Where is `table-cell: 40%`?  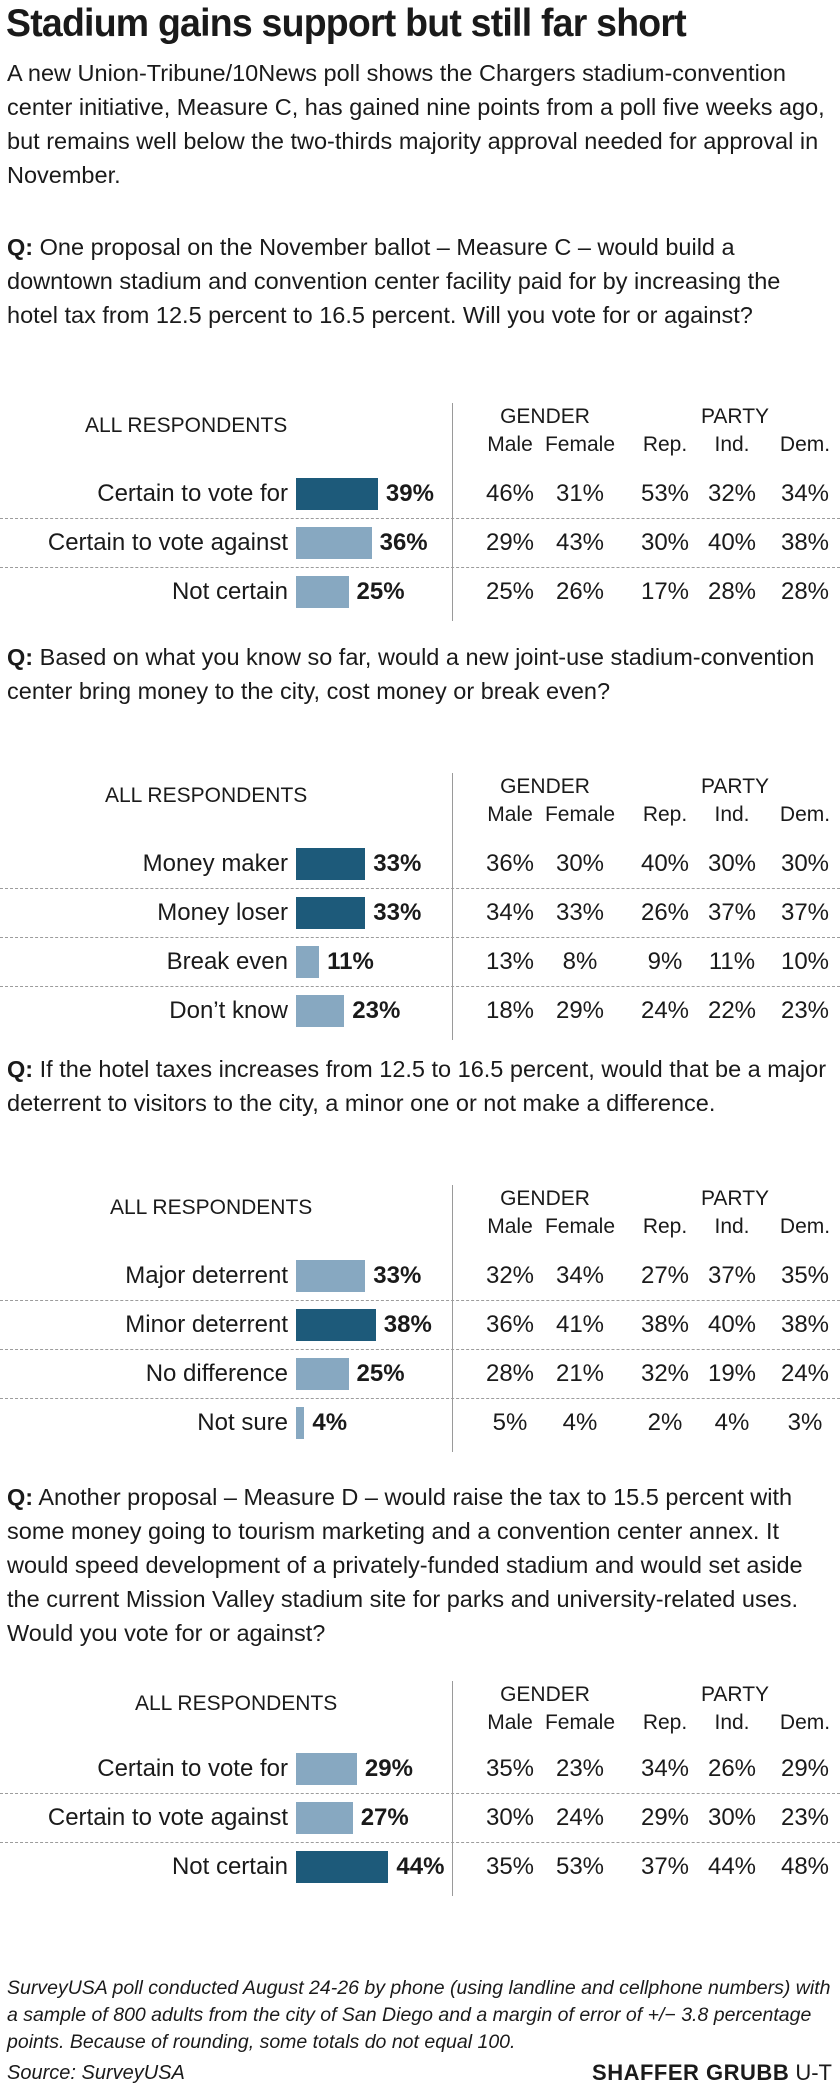 table-cell: 40% is located at coordinates (732, 1324).